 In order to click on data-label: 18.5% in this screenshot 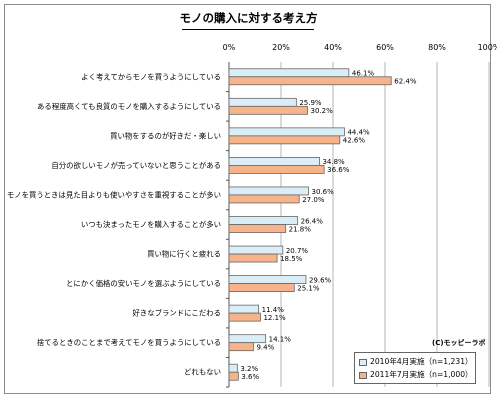, I will do `click(291, 259)`.